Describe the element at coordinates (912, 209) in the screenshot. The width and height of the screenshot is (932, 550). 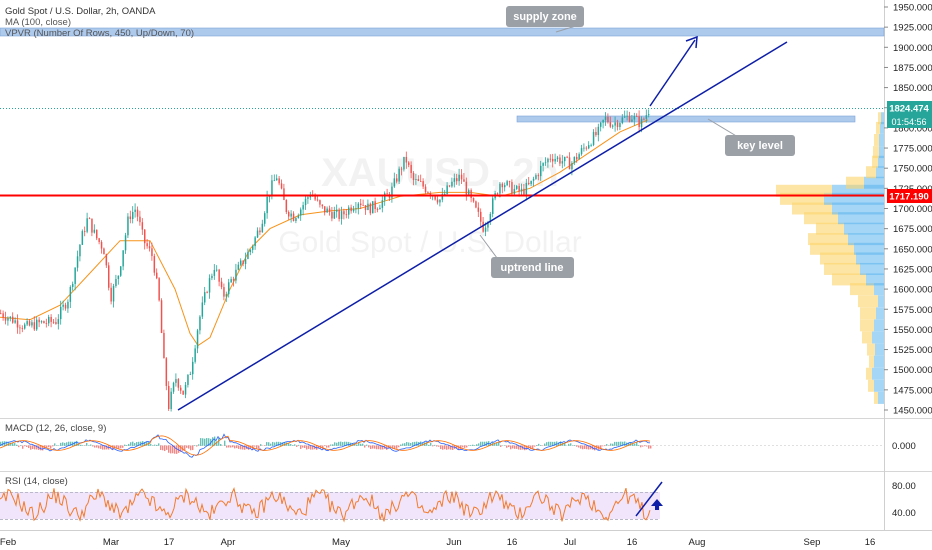
I see `price-tick-label: 1700.000` at that location.